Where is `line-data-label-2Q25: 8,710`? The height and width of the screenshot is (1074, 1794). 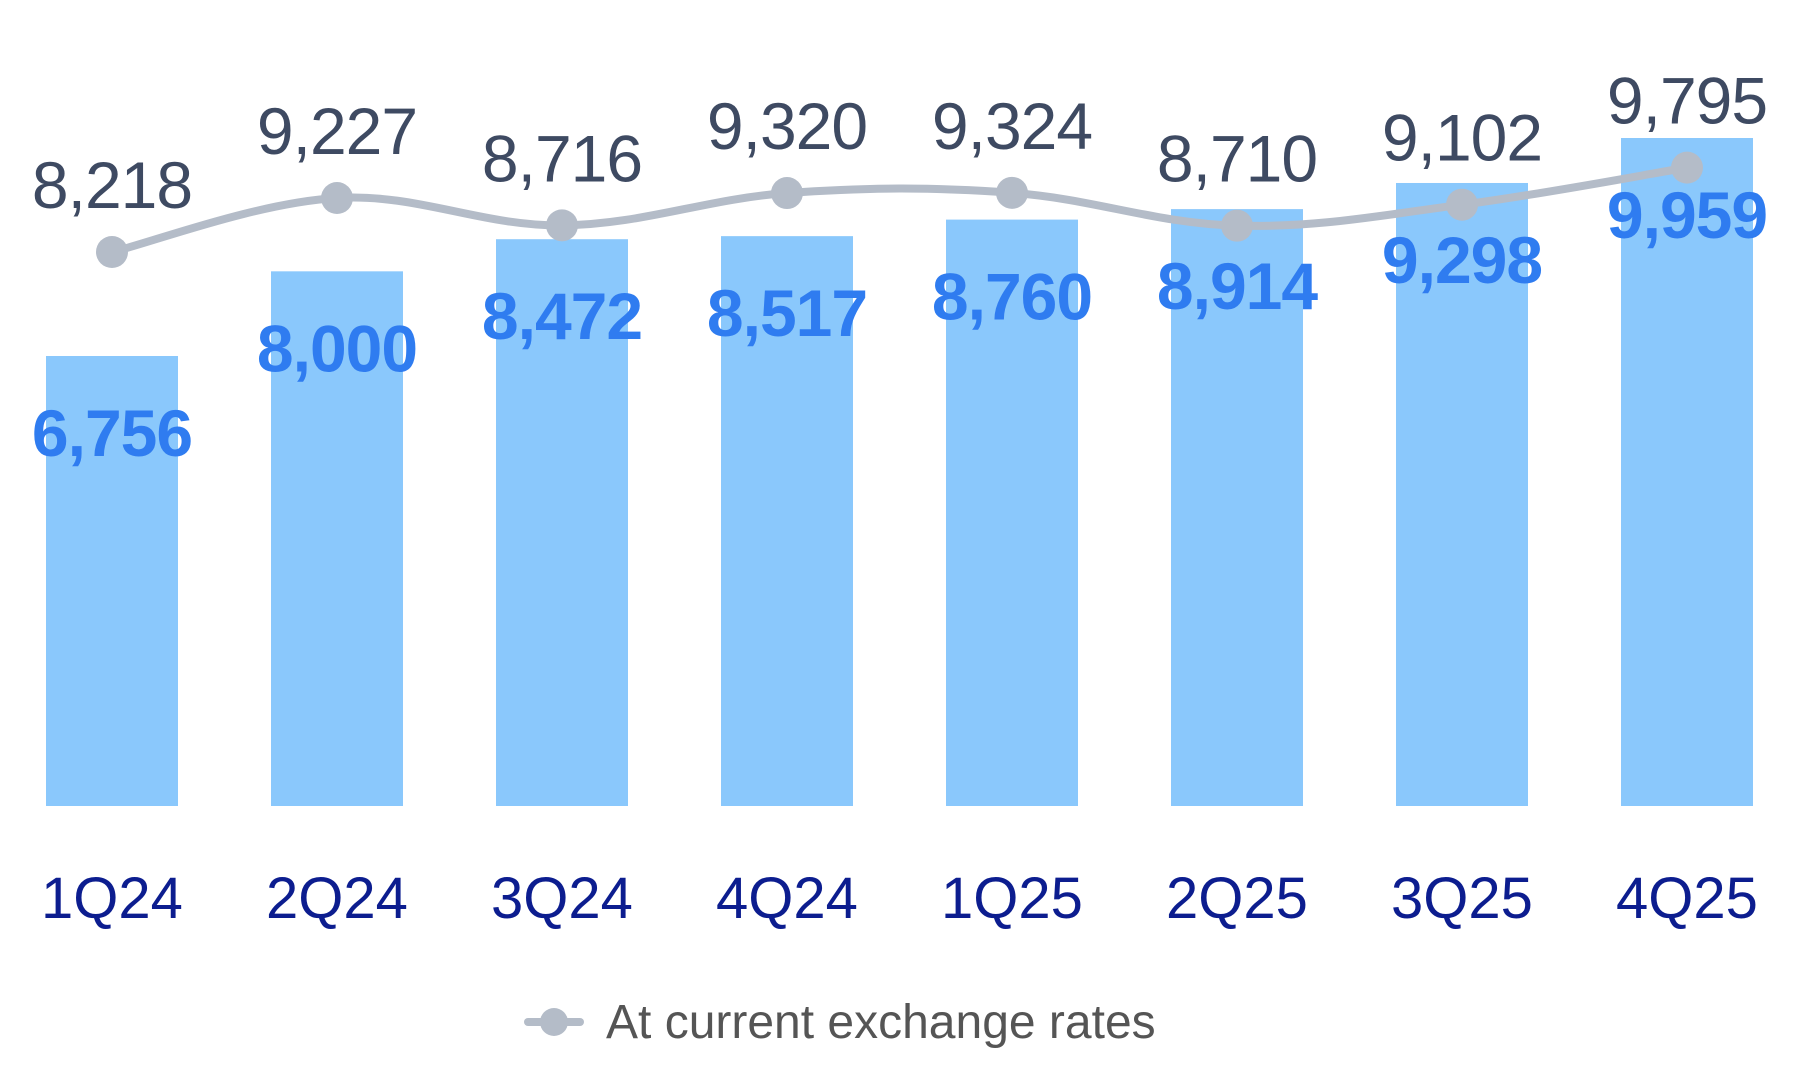
line-data-label-2Q25: 8,710 is located at coordinates (1237, 159).